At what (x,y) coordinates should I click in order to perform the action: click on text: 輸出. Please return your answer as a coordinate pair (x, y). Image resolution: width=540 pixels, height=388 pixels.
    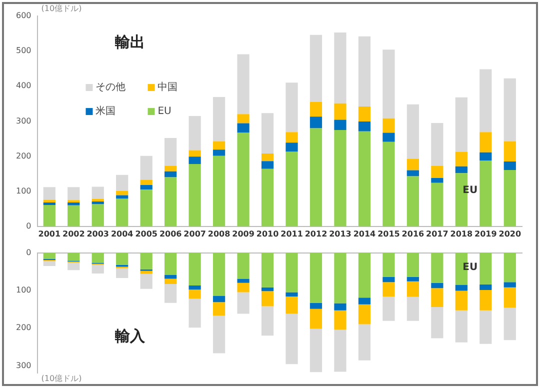
    Looking at the image, I should click on (129, 42).